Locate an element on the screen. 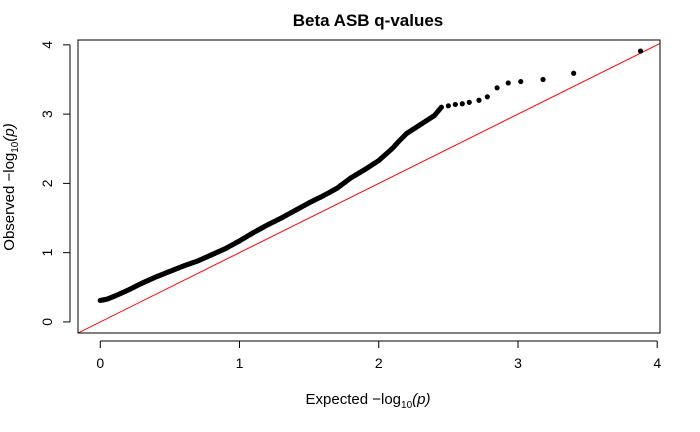 The image size is (700, 432). y-tick-label: 4 is located at coordinates (47, 45).